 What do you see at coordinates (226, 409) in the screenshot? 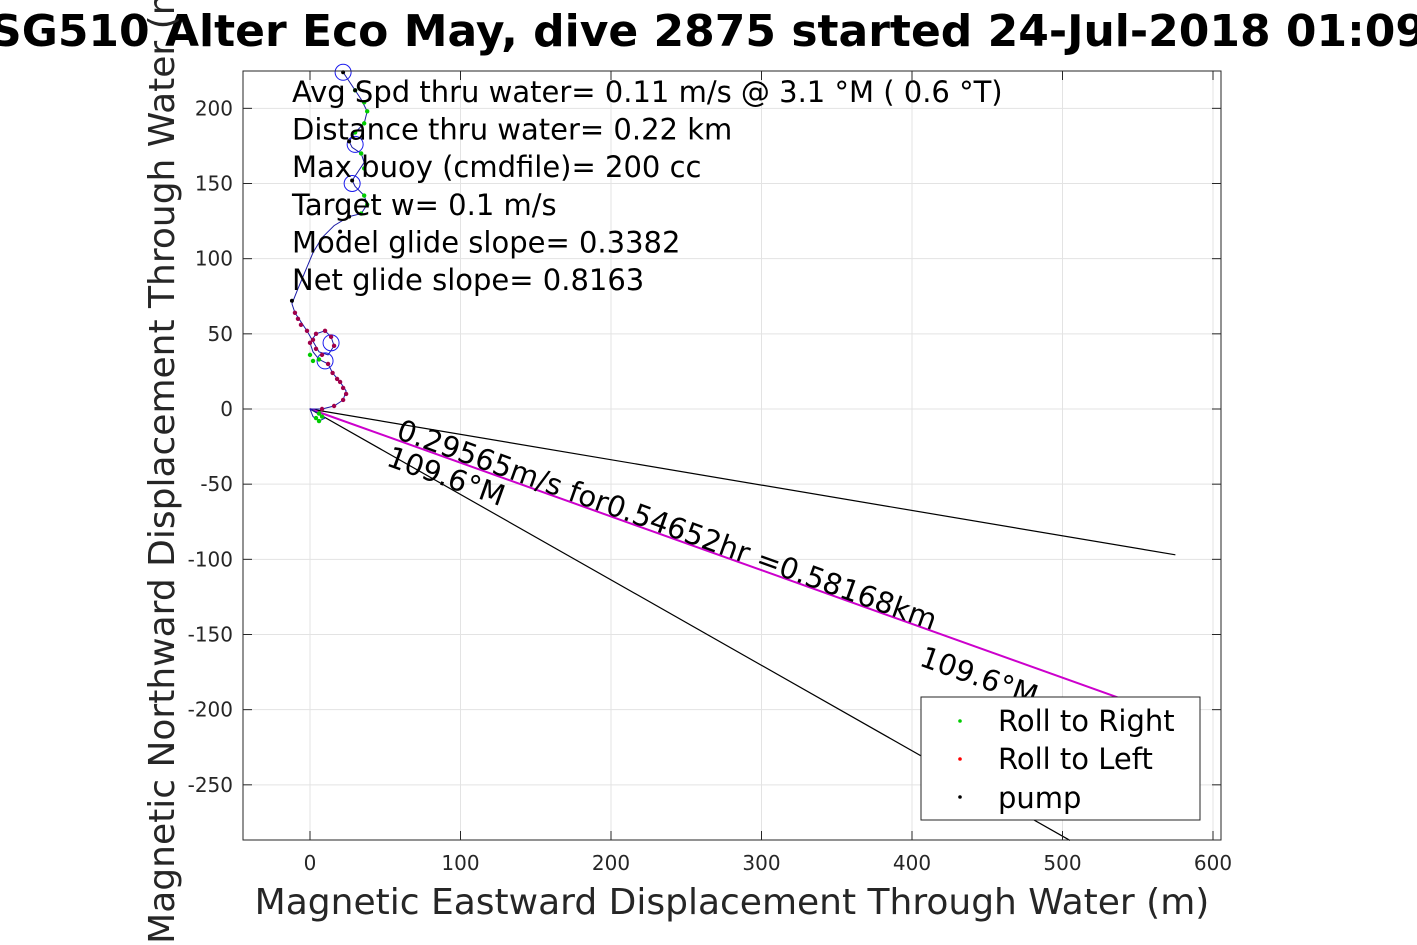
I see `y-tick-label: 0` at bounding box center [226, 409].